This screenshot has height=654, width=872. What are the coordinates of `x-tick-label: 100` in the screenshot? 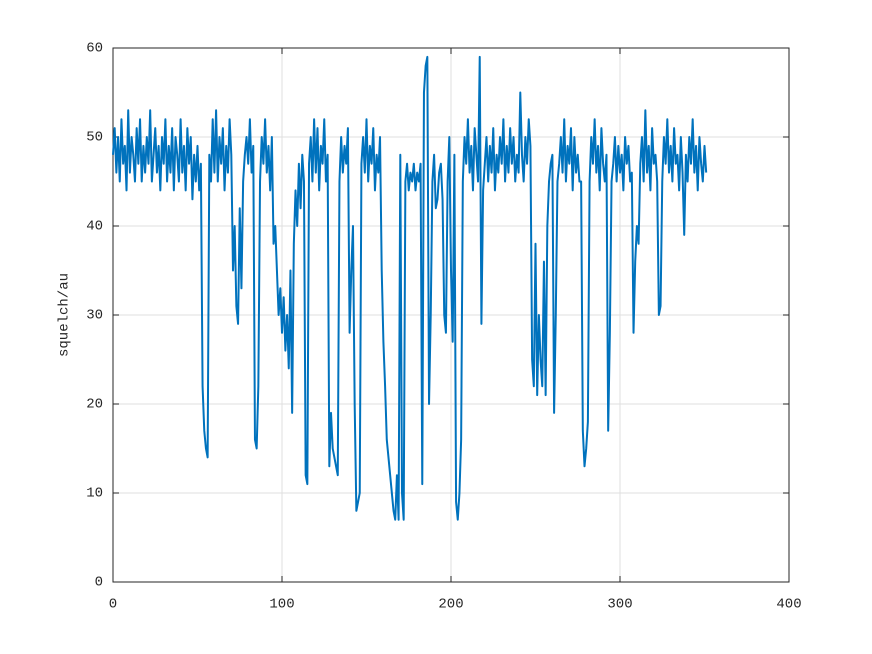 It's located at (281, 605).